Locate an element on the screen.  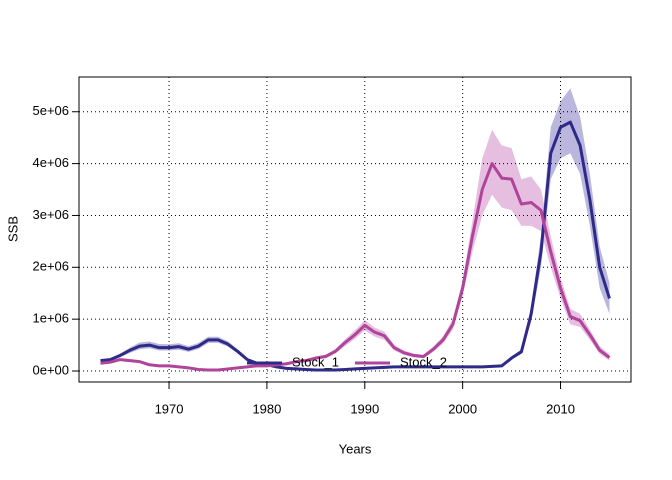
x-tick-label: 2010 is located at coordinates (560, 408).